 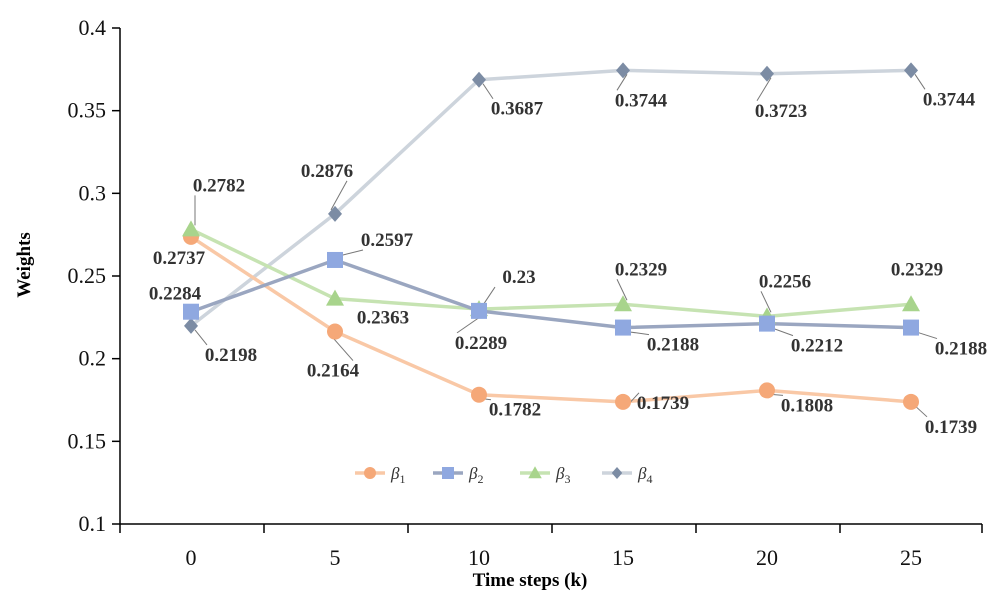 I want to click on data-label-beta-3: 0.2782, so click(x=219, y=185).